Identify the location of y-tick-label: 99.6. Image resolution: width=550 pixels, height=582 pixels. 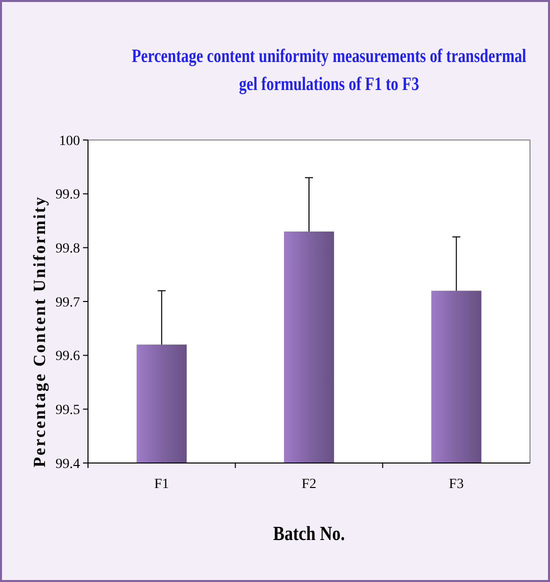
(68, 356).